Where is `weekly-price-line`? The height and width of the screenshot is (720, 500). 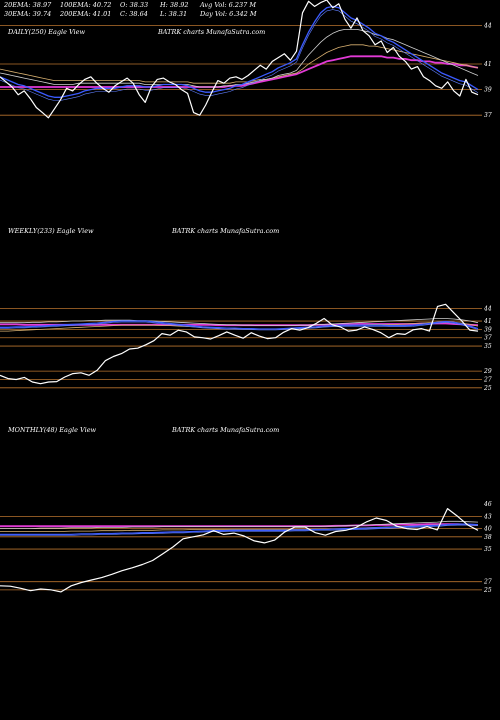
weekly-price-line is located at coordinates (239, 344).